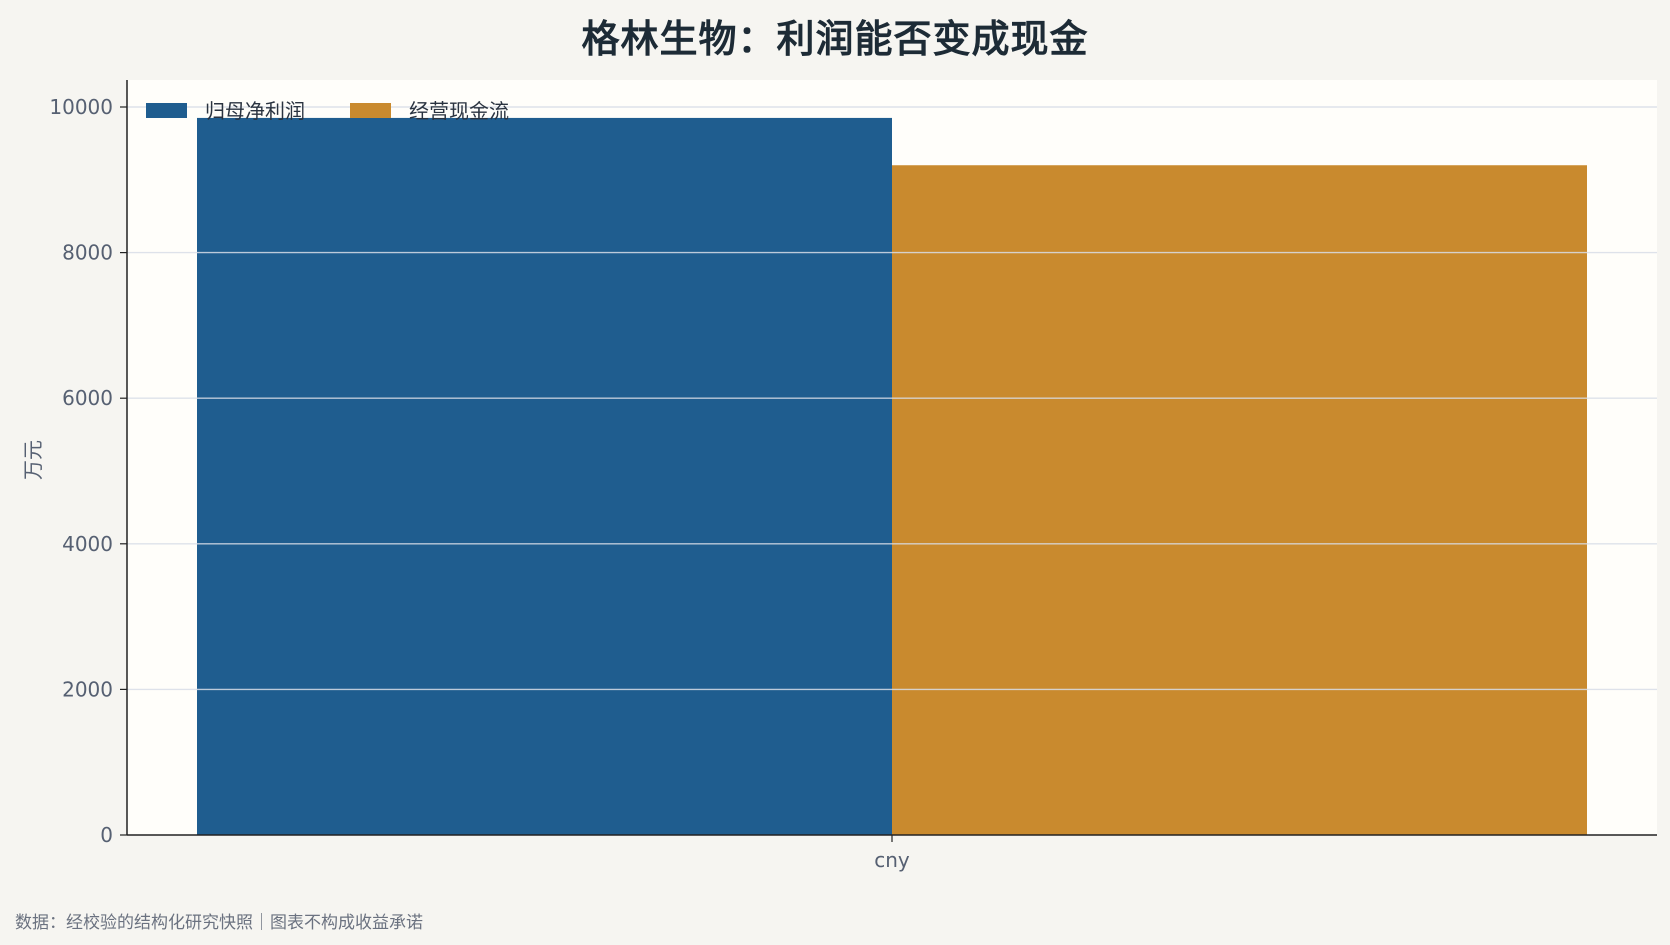  What do you see at coordinates (87, 544) in the screenshot?
I see `y-tick-label: 4000` at bounding box center [87, 544].